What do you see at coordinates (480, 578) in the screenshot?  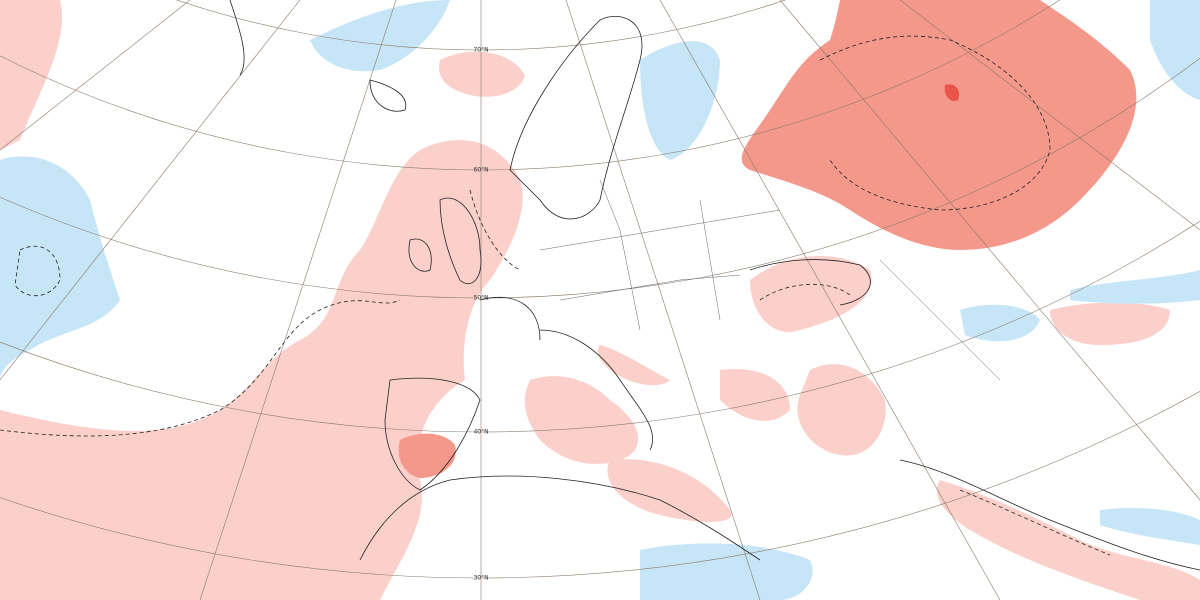 I see `latitude-label: 30°N` at bounding box center [480, 578].